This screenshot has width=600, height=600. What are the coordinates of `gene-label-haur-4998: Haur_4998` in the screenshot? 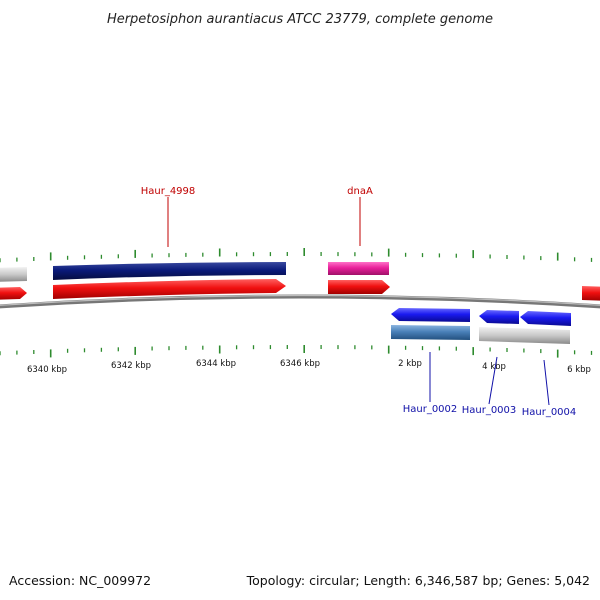 It's located at (168, 191).